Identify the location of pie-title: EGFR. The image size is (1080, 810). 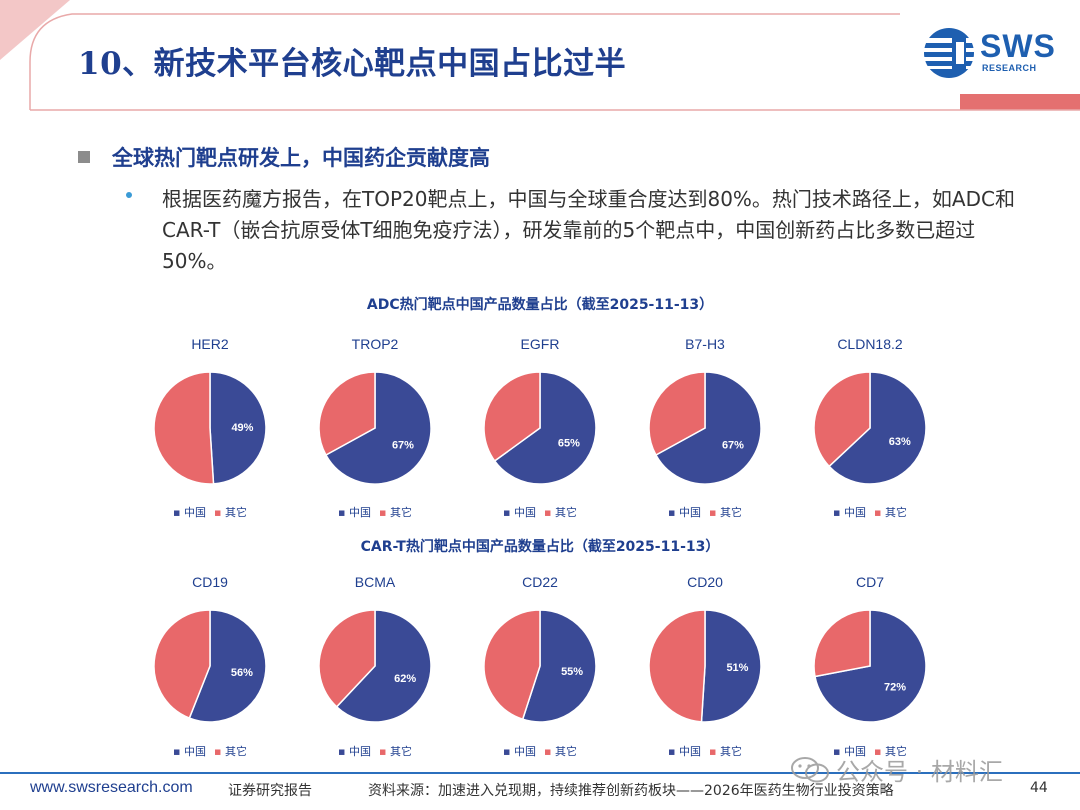
(540, 344).